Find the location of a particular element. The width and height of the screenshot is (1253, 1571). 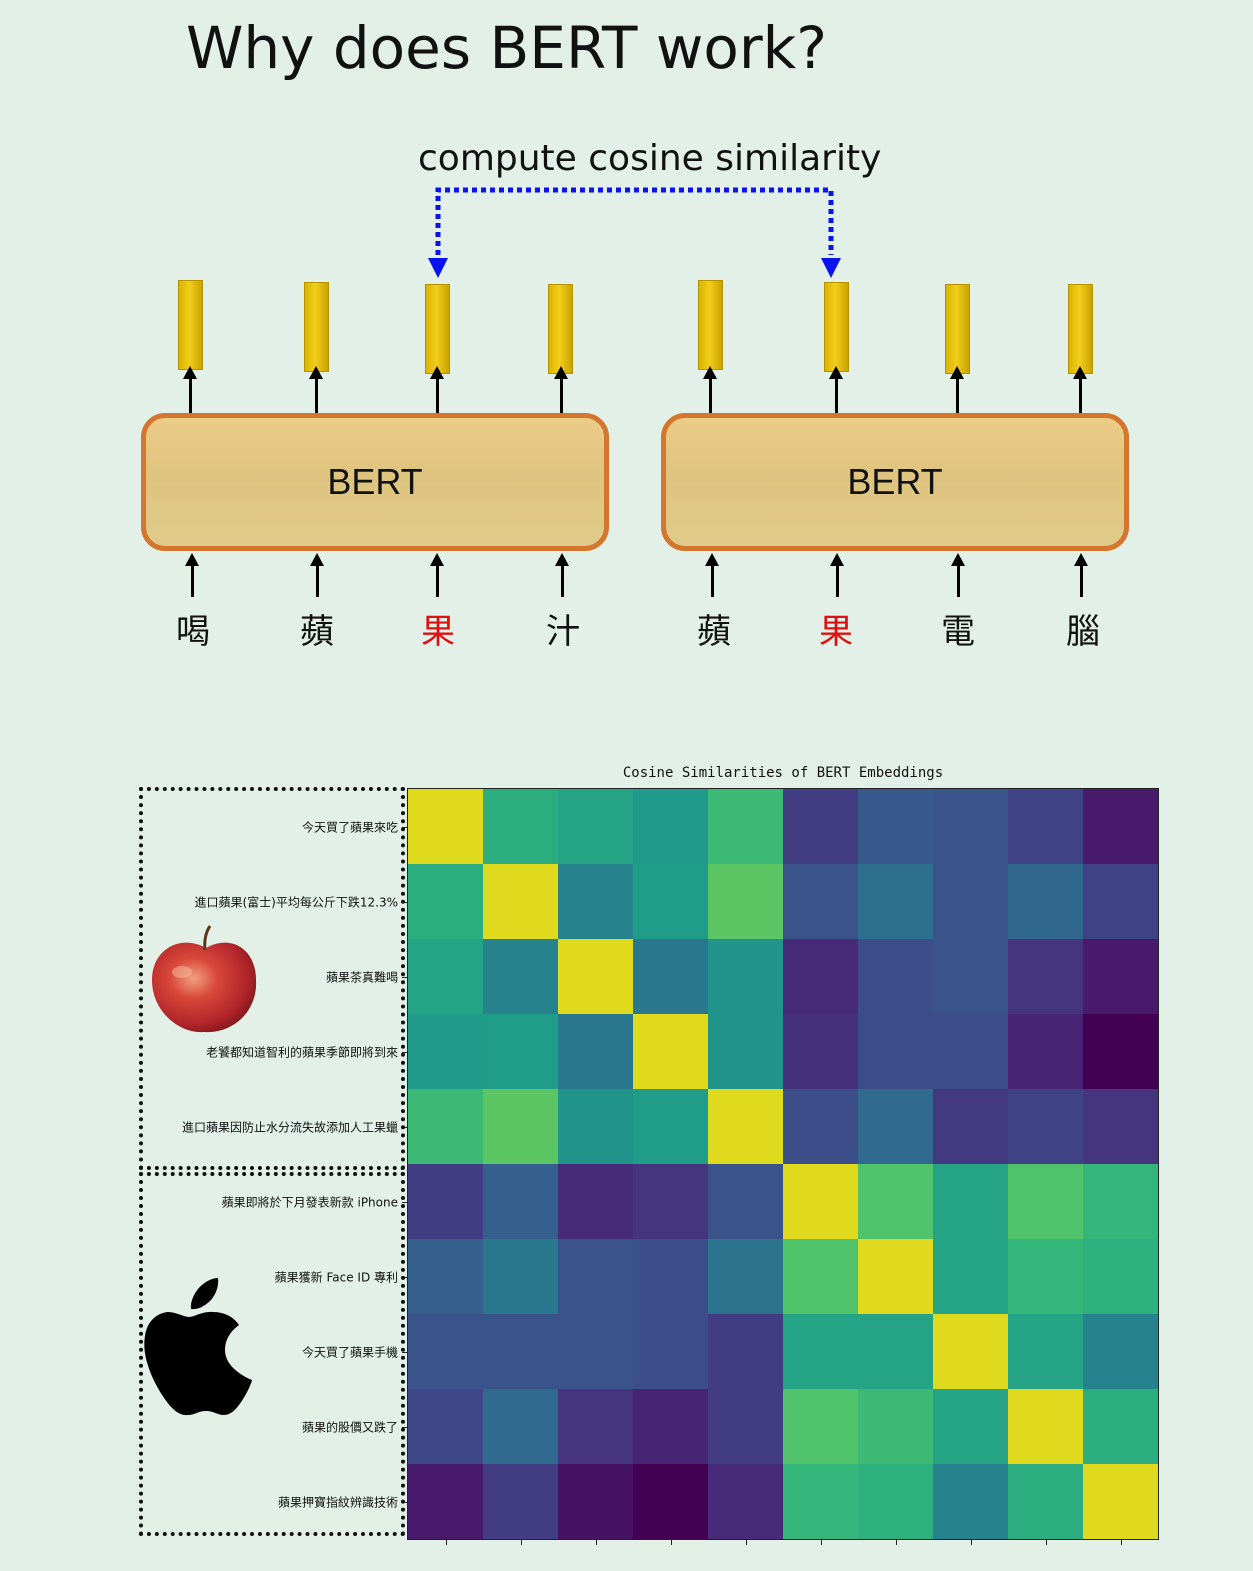

heatmap-row-label: 蘋果押寶指紋辨識技術 is located at coordinates (337, 1502).